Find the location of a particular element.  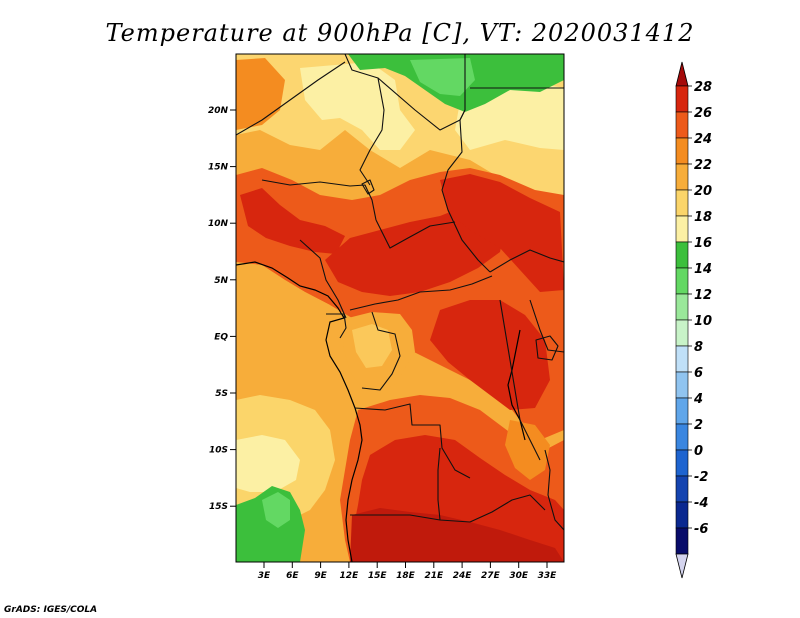

border-tanzania-drc is located at coordinates (520, 380).